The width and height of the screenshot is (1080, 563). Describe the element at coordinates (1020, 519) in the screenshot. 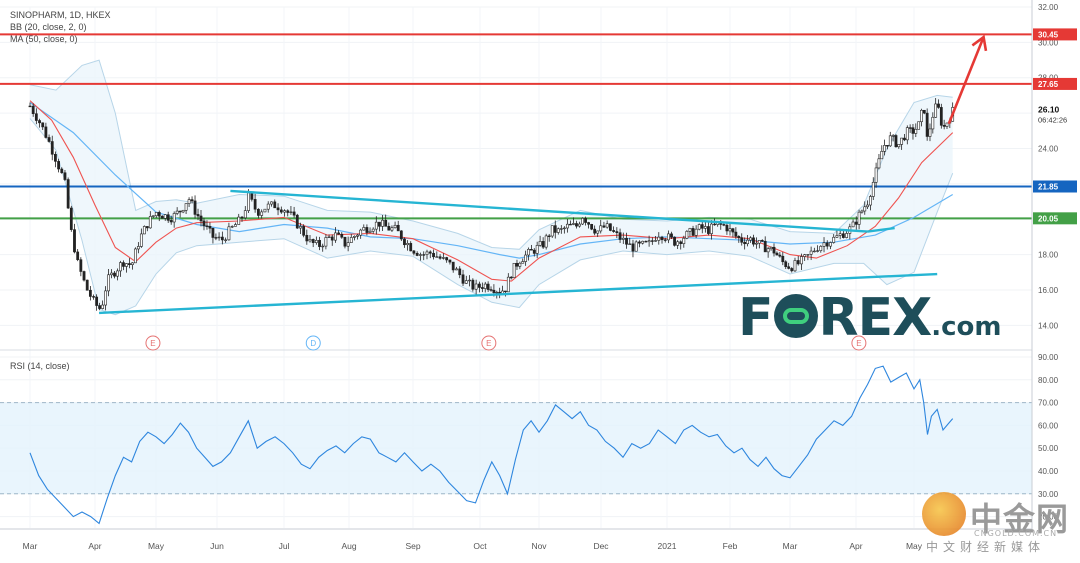

I see `cngold-title: 中金网` at that location.